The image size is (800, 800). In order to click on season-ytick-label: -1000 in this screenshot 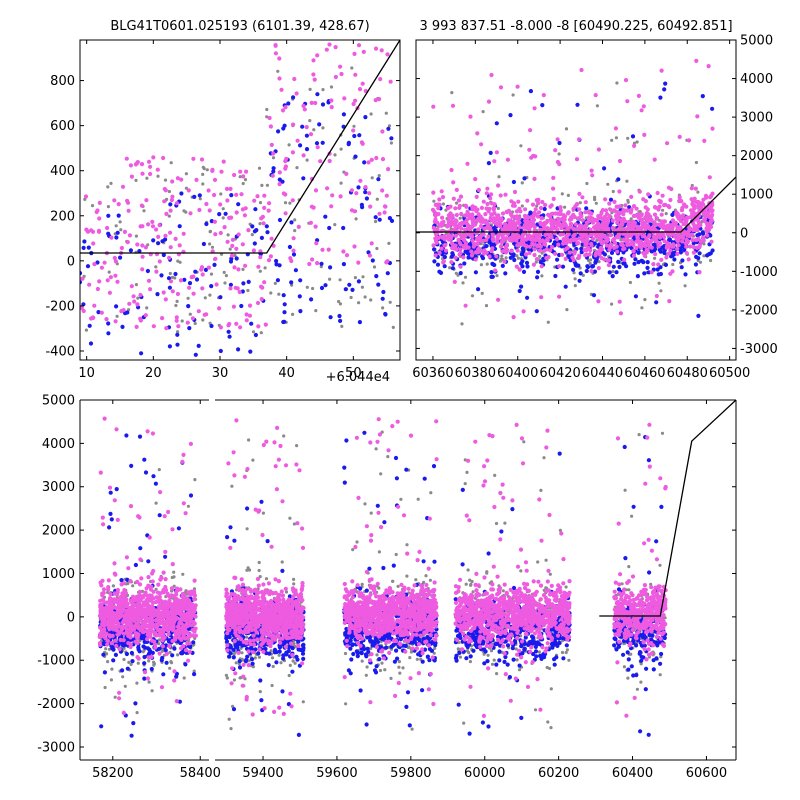, I will do `click(759, 272)`.